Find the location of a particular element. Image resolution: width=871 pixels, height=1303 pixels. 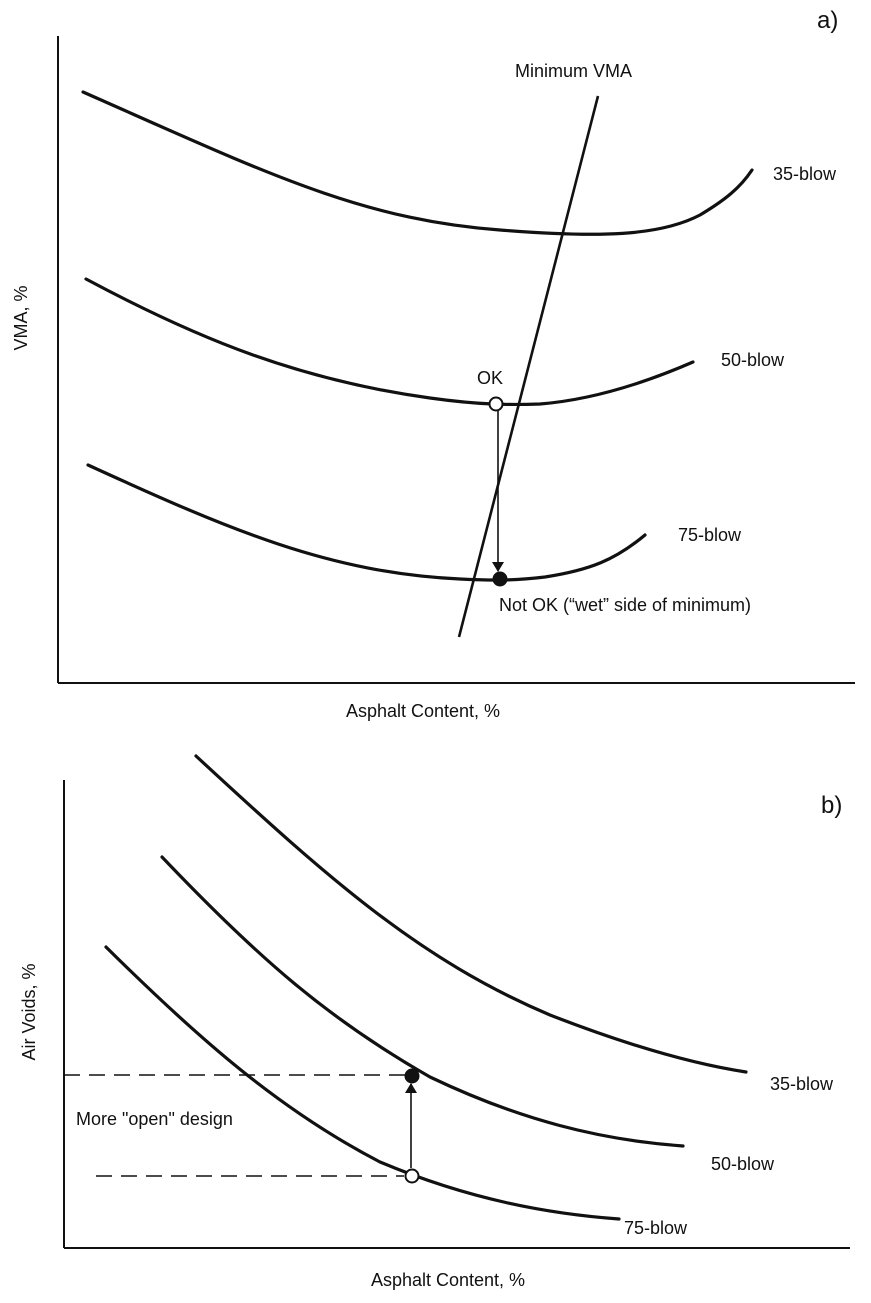

chart-a-series-35-blow is located at coordinates (417, 163).